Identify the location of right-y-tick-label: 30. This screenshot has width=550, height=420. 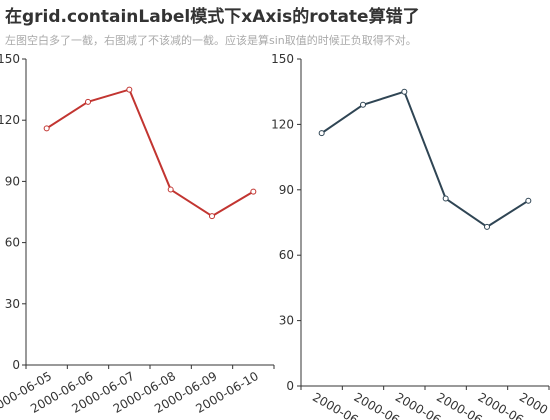
(286, 321).